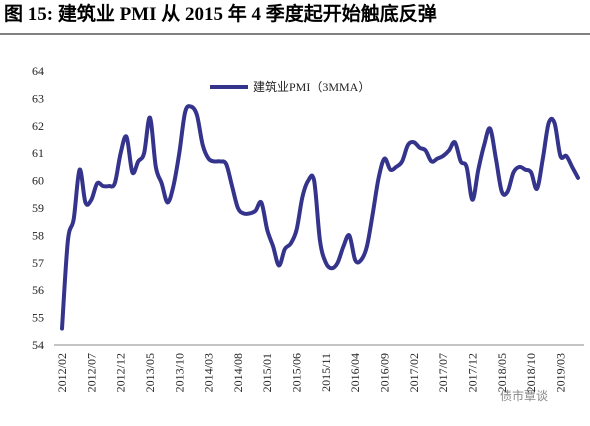 The height and width of the screenshot is (426, 590). Describe the element at coordinates (38, 318) in the screenshot. I see `y-tick-label: 55` at that location.